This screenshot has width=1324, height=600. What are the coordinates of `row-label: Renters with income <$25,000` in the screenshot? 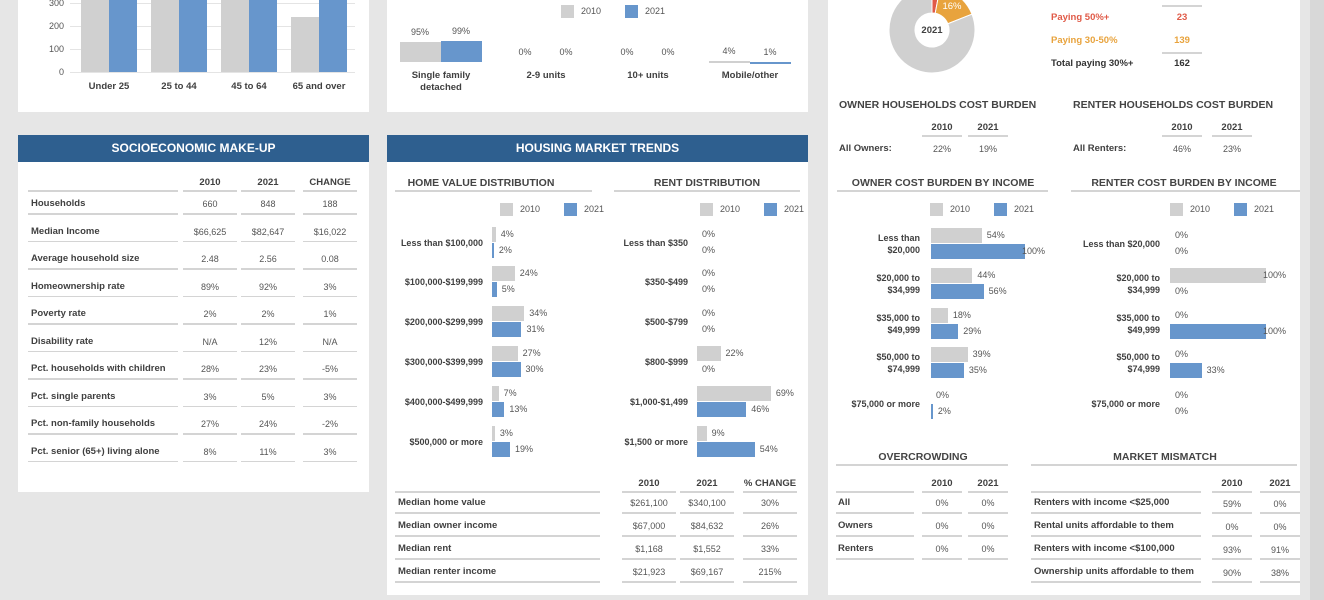 It's located at (1102, 502).